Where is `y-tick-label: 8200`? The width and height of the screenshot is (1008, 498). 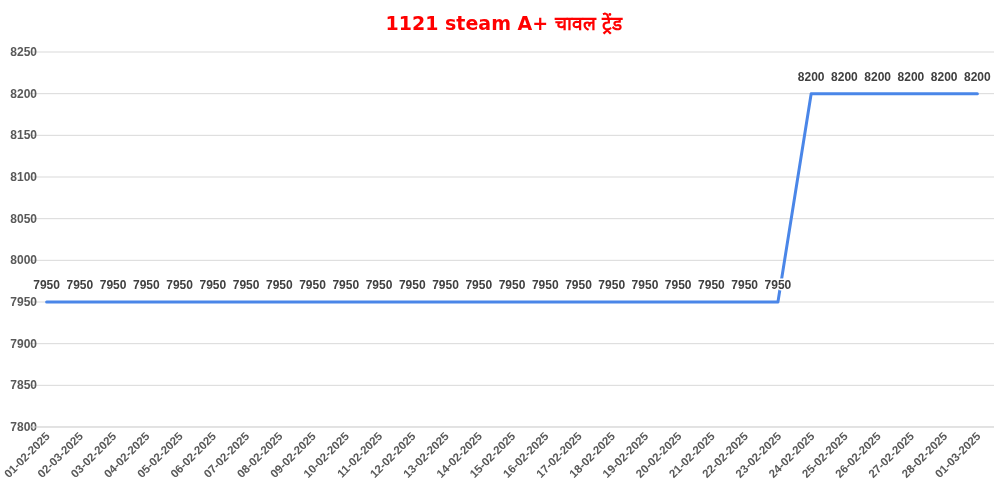 y-tick-label: 8200 is located at coordinates (24, 93).